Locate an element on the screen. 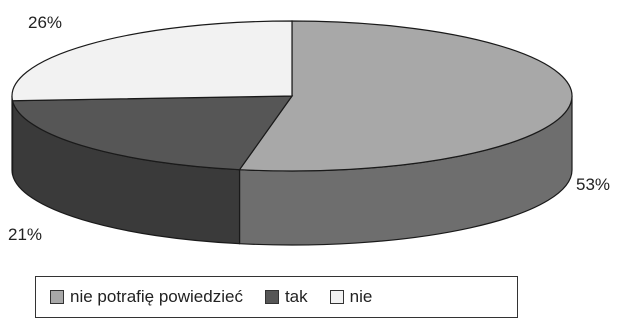 This screenshot has height=323, width=630. legend-label-nie-potrafie: nie potrafię powiedzieć is located at coordinates (156, 296).